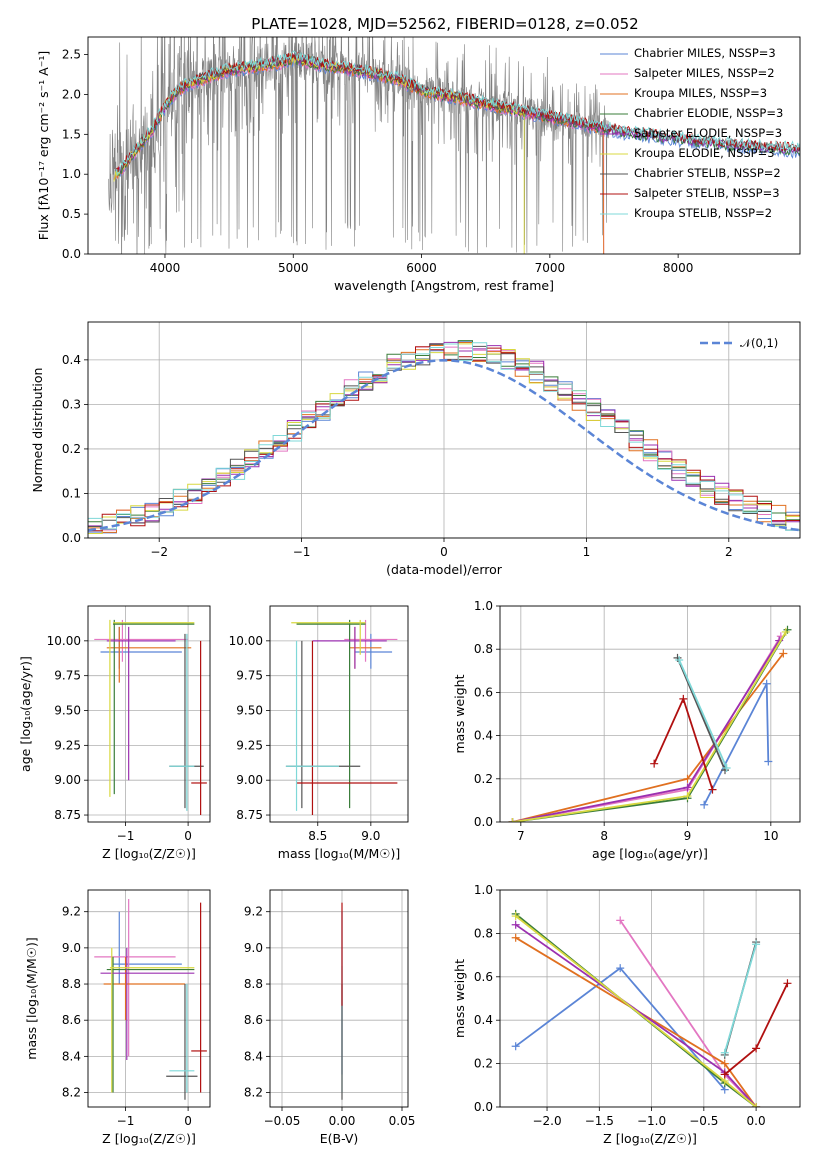  What do you see at coordinates (342, 1121) in the screenshot?
I see `x-tick-label: 0.00` at bounding box center [342, 1121].